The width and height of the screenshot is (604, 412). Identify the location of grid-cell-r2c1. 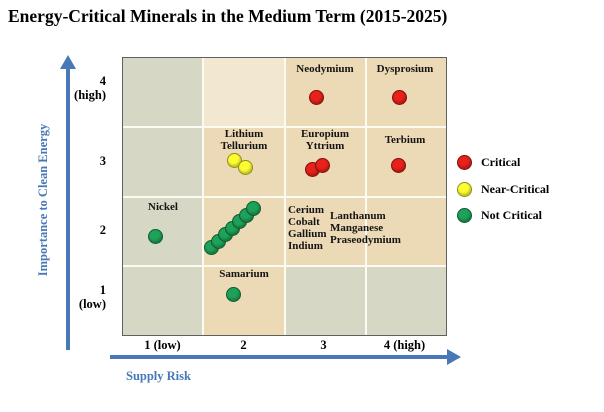
(163, 231).